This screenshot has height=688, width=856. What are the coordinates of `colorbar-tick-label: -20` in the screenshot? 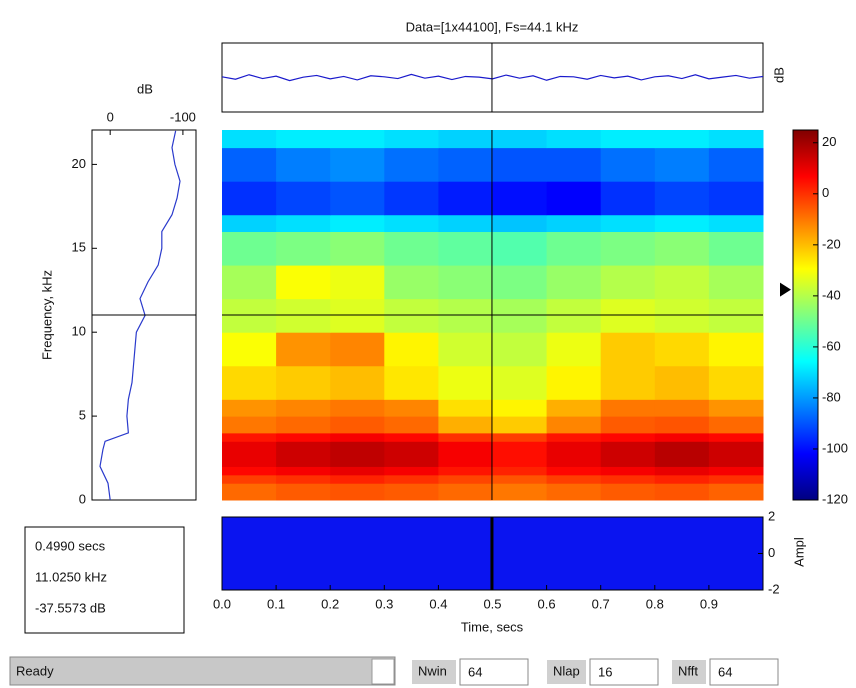 It's located at (831, 243).